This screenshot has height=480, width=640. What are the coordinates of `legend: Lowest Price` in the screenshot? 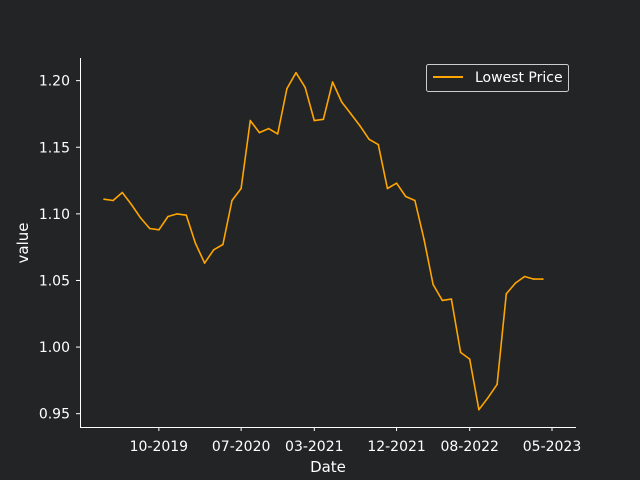 It's located at (497, 78).